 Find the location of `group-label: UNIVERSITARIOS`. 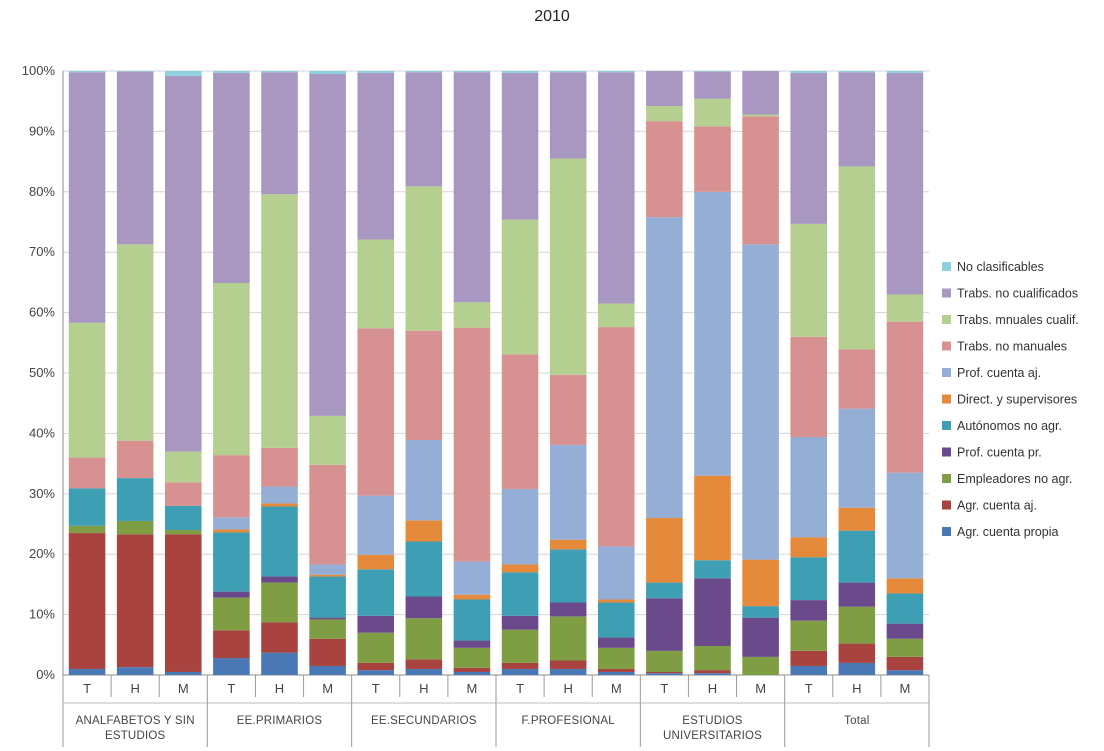

group-label: UNIVERSITARIOS is located at coordinates (712, 736).